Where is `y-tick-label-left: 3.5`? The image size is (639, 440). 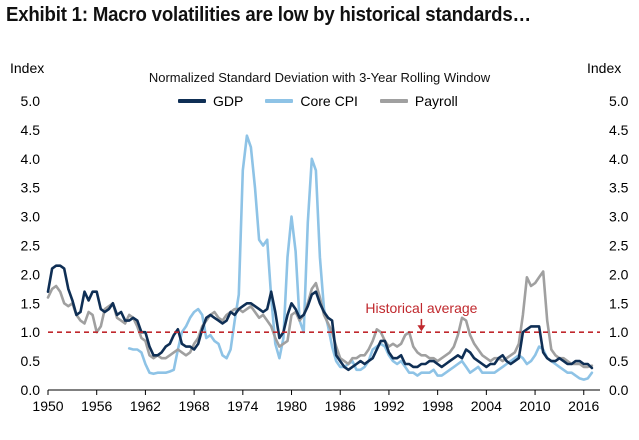
y-tick-label-left: 3.5 is located at coordinates (31, 188).